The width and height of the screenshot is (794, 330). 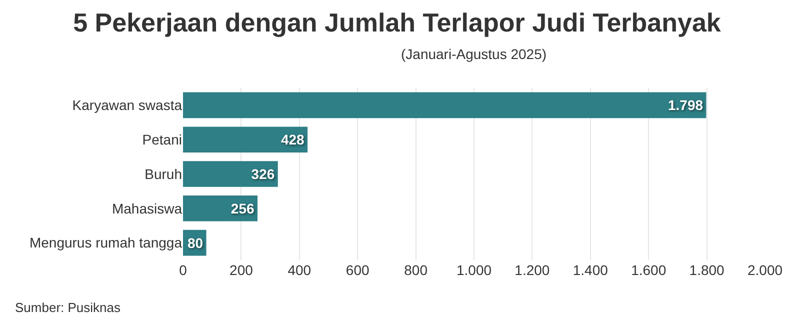 What do you see at coordinates (263, 174) in the screenshot?
I see `data-label: 326` at bounding box center [263, 174].